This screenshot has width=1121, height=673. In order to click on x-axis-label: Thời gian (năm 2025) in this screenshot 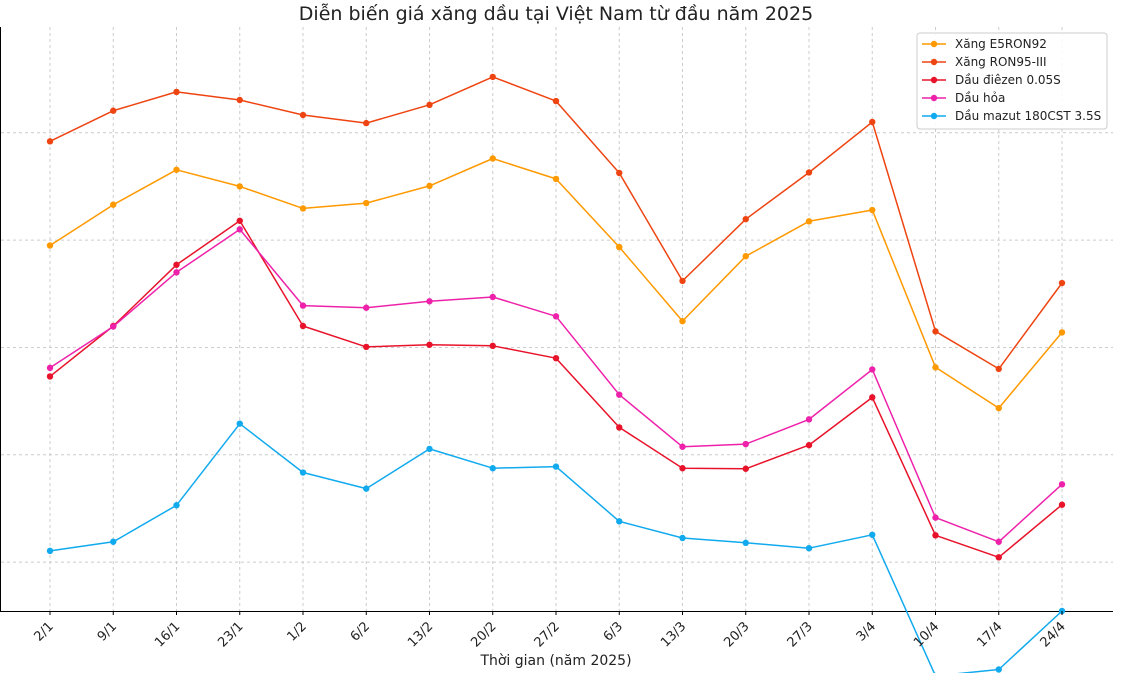, I will do `click(555, 661)`.